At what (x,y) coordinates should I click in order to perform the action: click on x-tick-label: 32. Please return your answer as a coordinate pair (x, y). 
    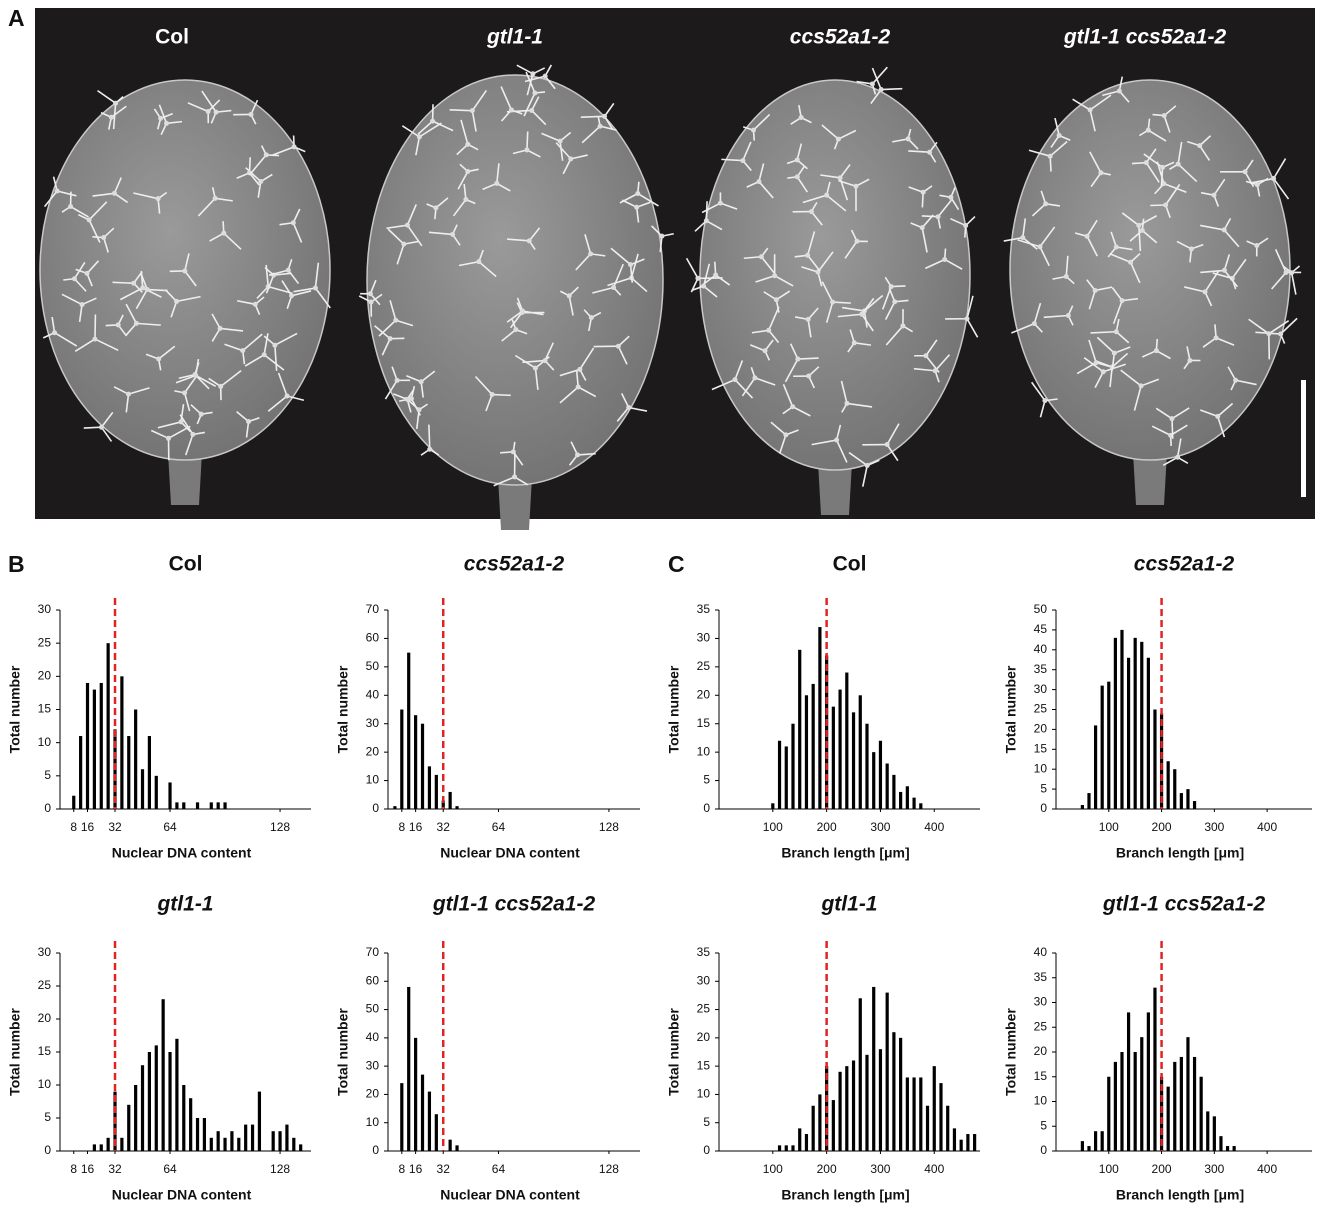
    Looking at the image, I should click on (115, 1169).